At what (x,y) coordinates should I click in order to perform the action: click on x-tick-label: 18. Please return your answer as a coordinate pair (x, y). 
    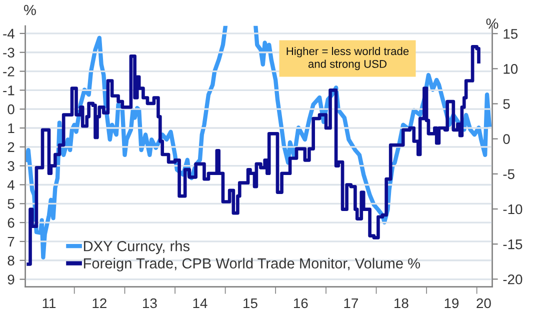
    Looking at the image, I should click on (401, 303).